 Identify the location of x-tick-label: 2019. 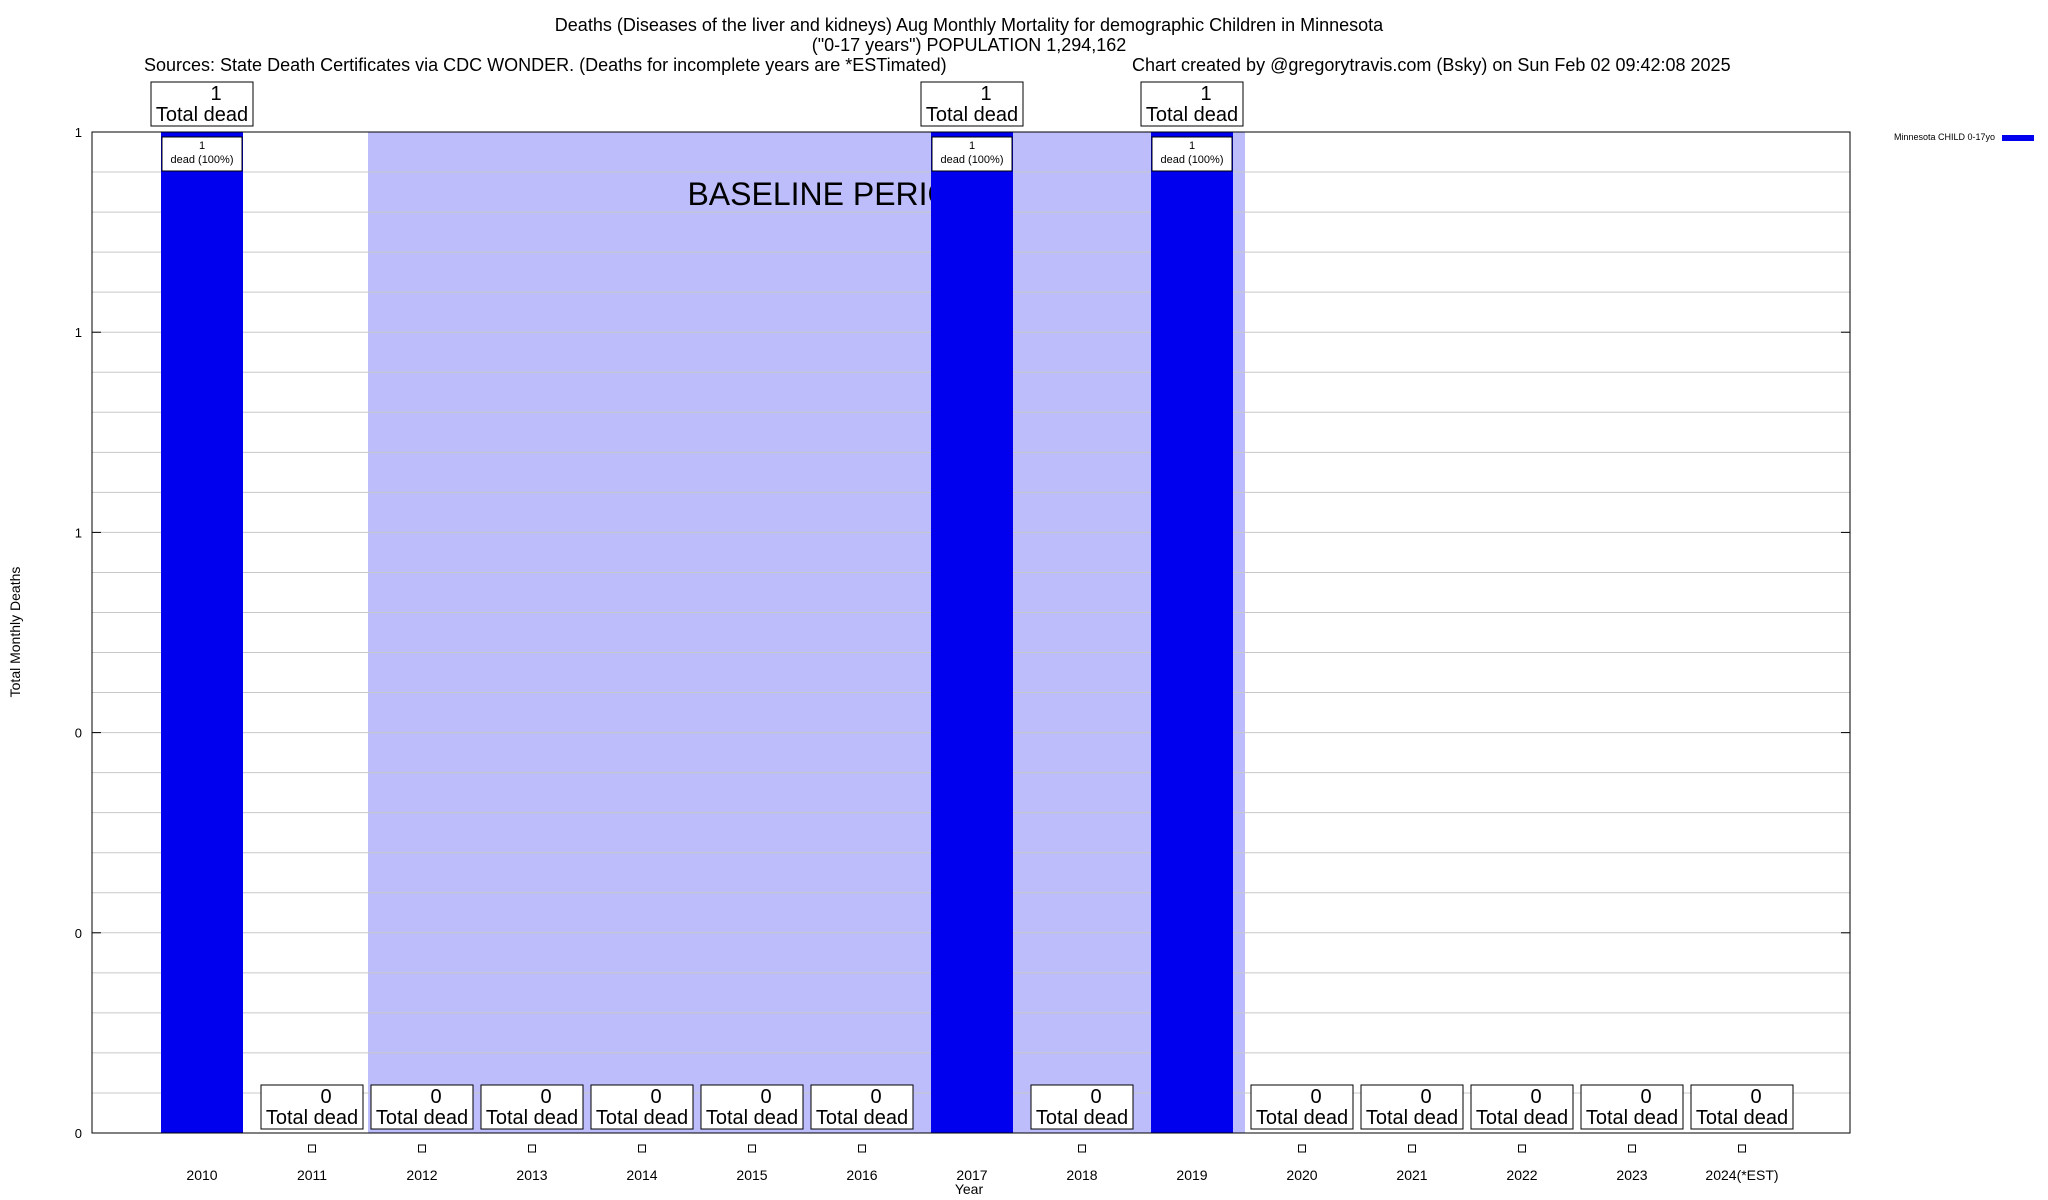
(1191, 1175).